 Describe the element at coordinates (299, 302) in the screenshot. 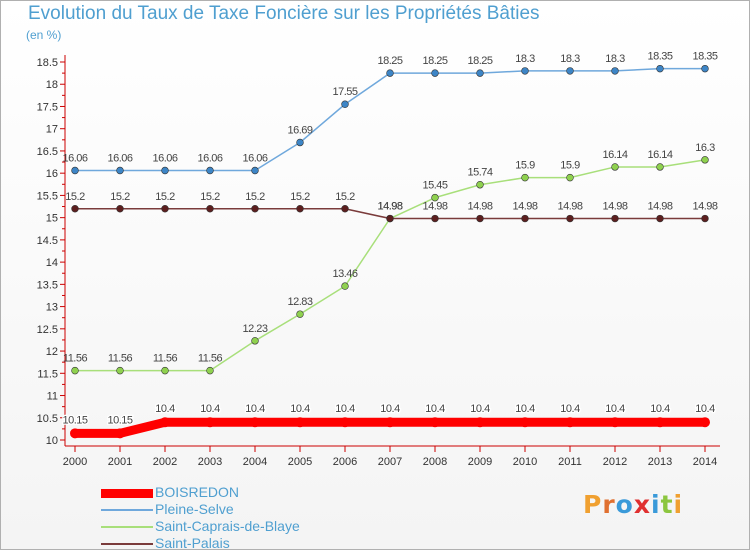

I see `data-label: 12.83` at that location.